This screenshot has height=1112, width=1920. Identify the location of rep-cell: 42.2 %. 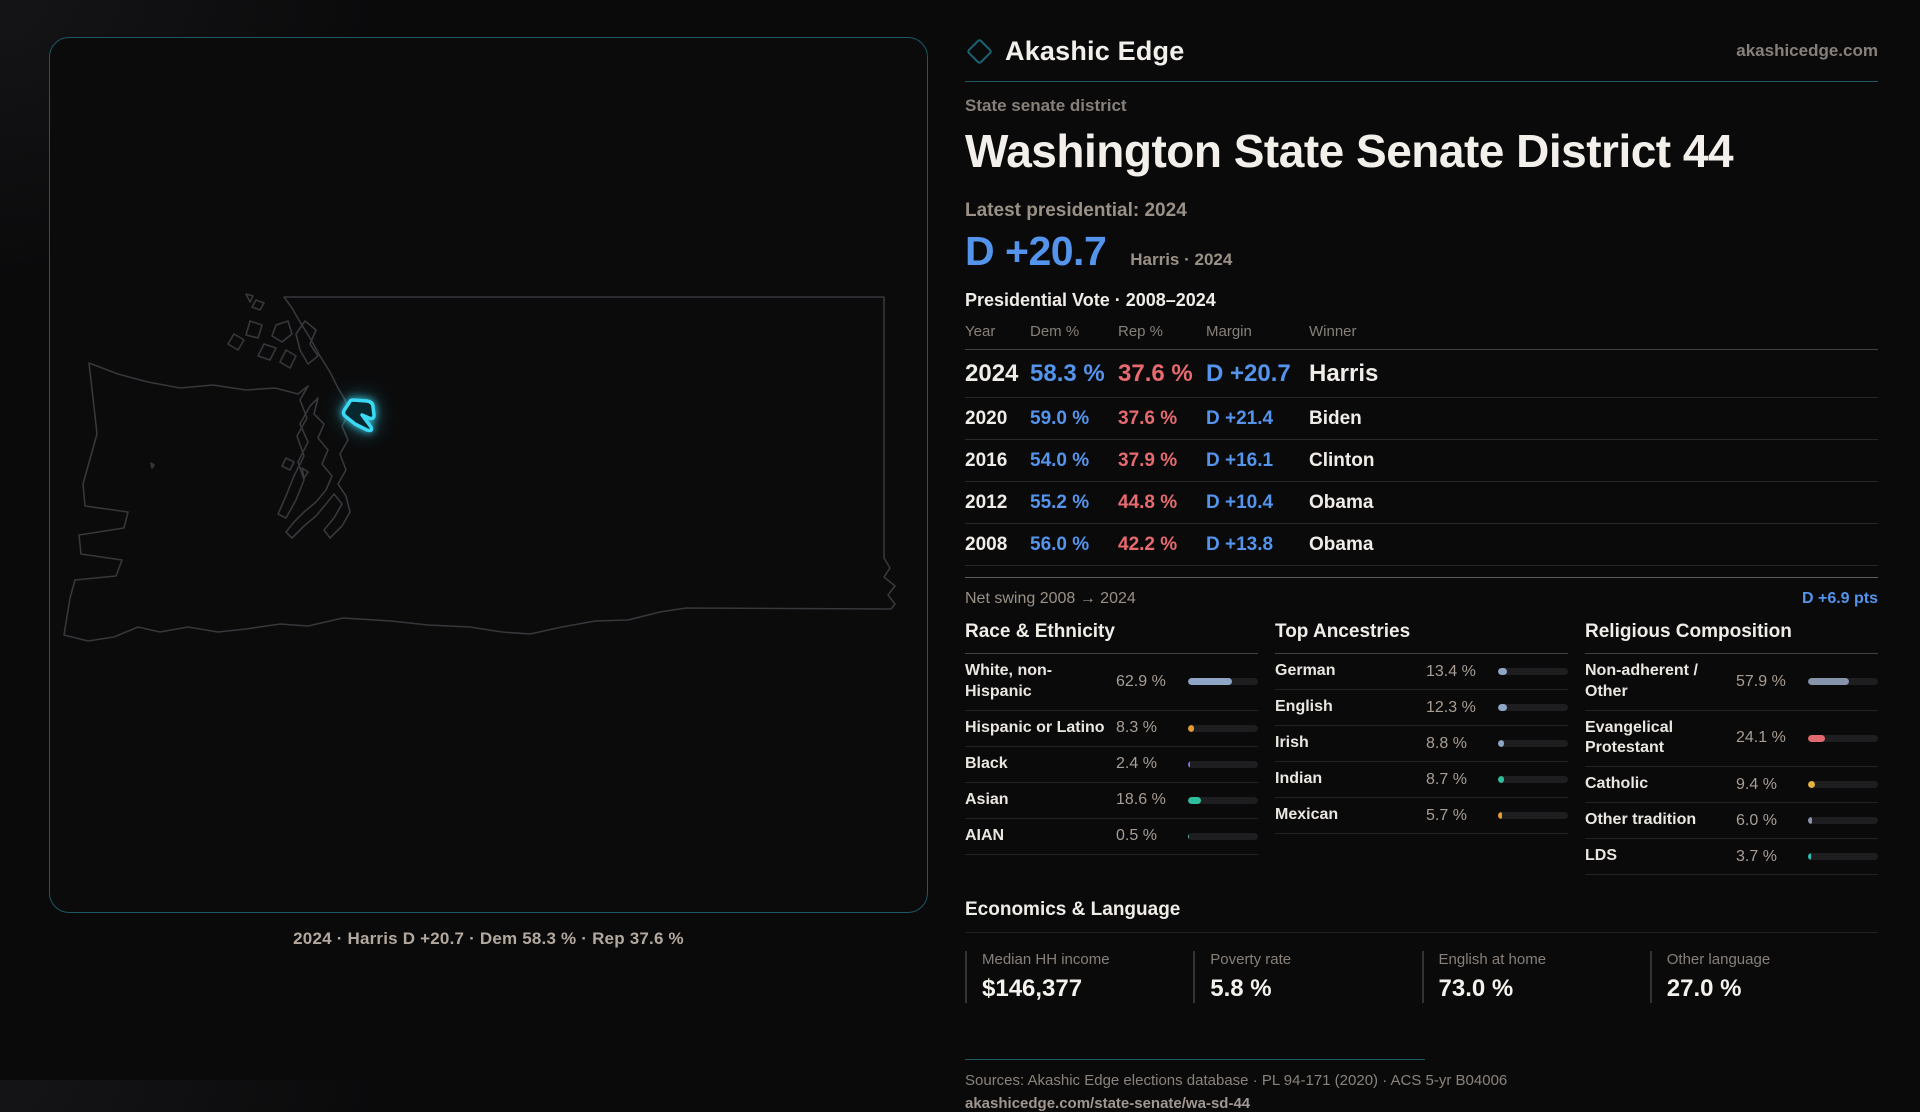
(1162, 545).